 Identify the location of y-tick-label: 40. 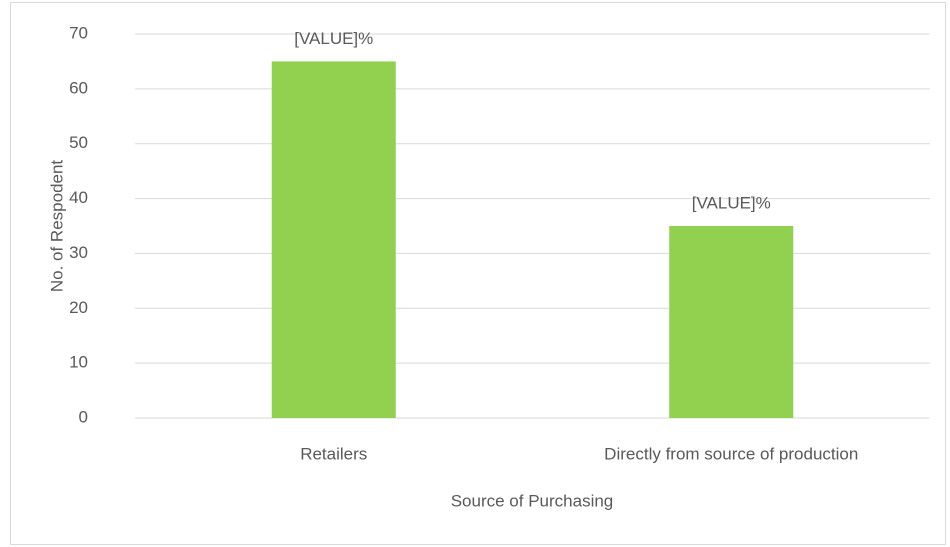
(78, 197).